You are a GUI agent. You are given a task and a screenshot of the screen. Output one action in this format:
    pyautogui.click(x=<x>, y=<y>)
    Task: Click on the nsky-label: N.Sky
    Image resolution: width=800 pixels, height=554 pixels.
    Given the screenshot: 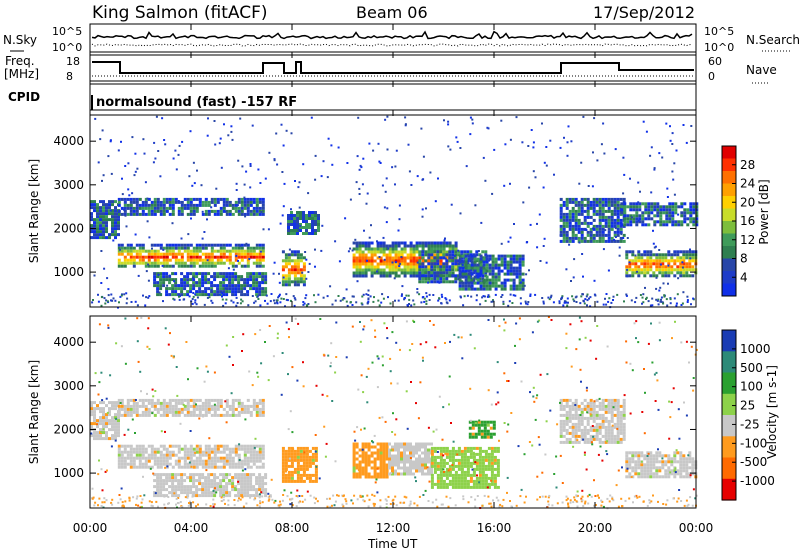 What is the action you would take?
    pyautogui.click(x=20, y=40)
    